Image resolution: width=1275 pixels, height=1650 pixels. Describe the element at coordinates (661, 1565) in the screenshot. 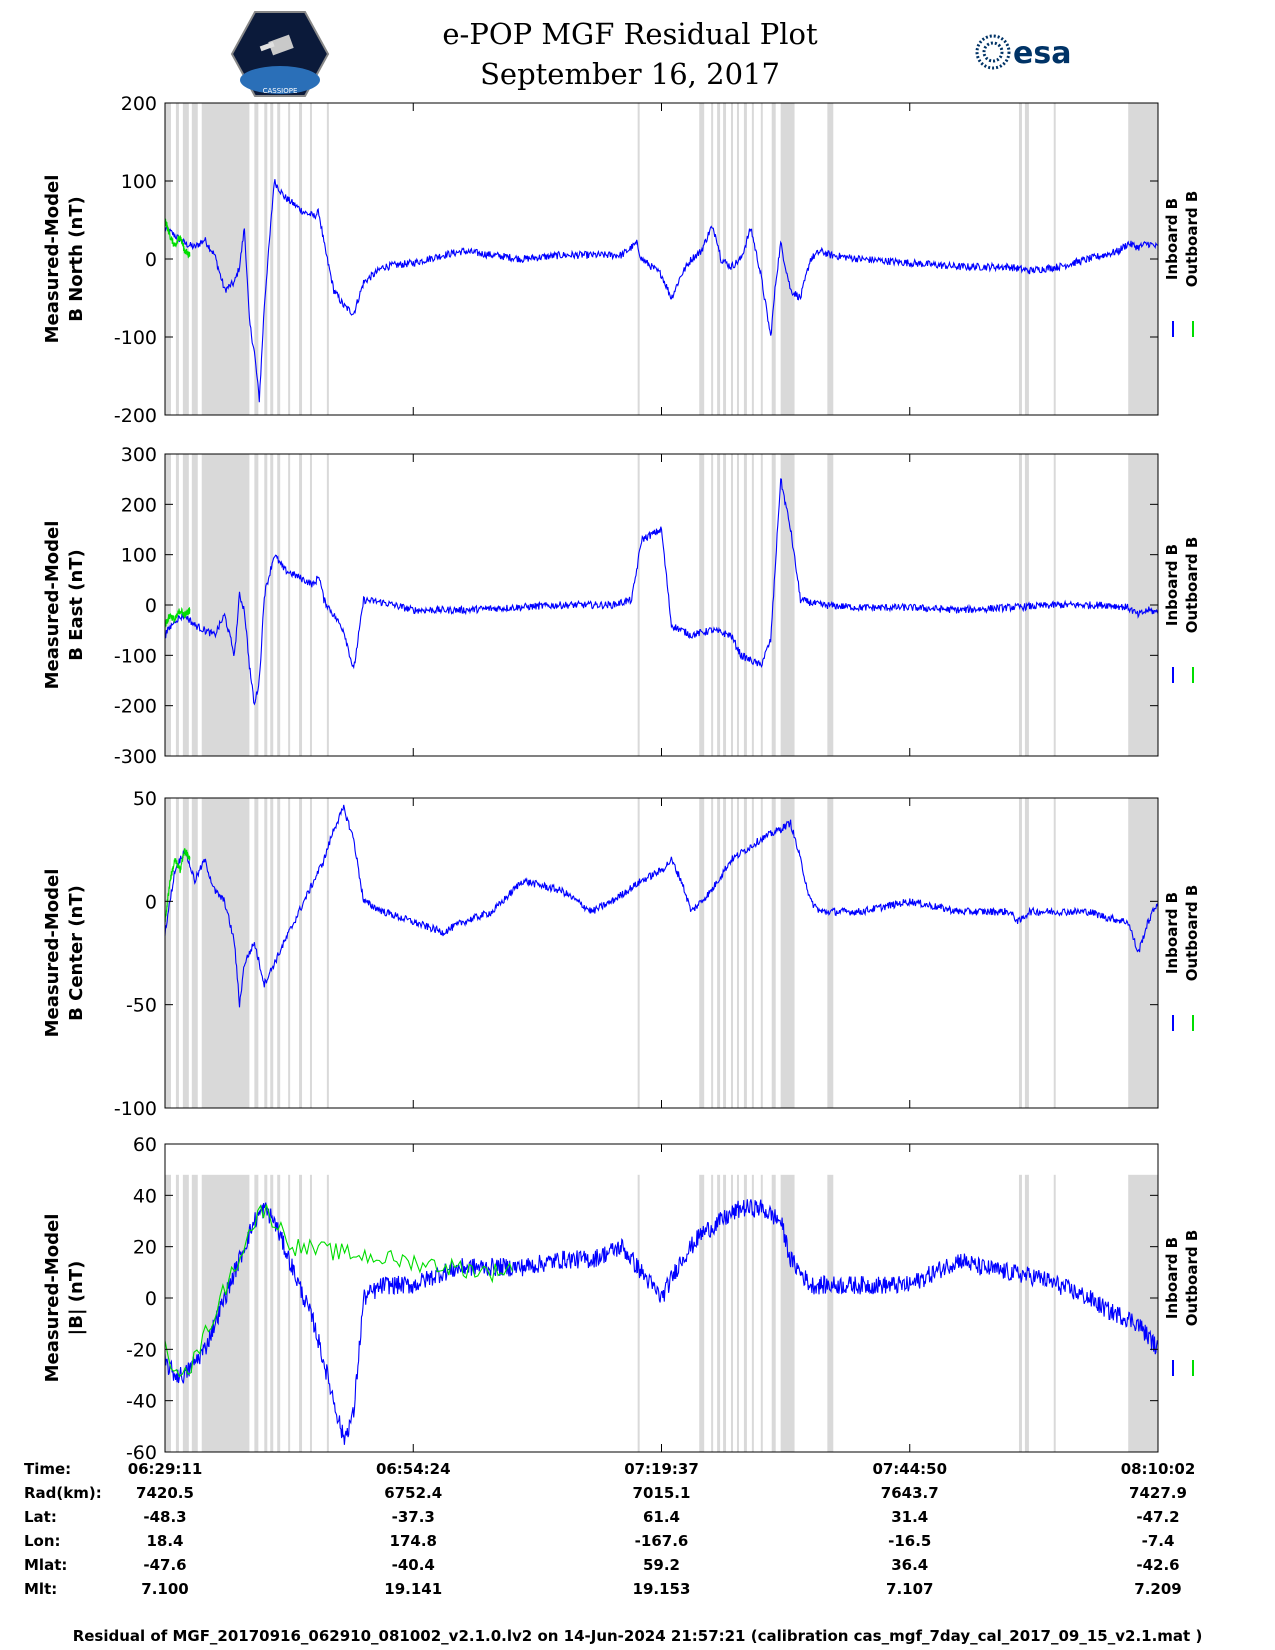

I see `orbit-value-mlat: 59.2` at that location.